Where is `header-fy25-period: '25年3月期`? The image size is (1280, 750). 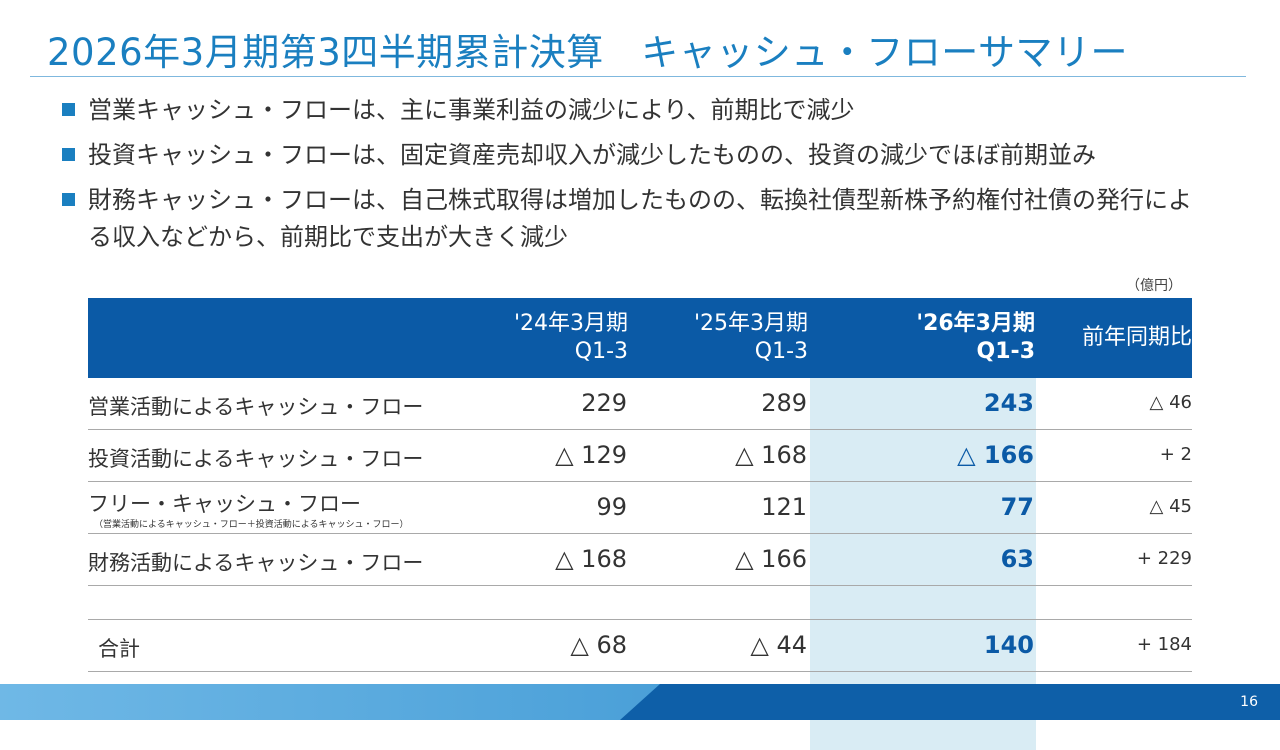 header-fy25-period: '25年3月期 is located at coordinates (750, 323).